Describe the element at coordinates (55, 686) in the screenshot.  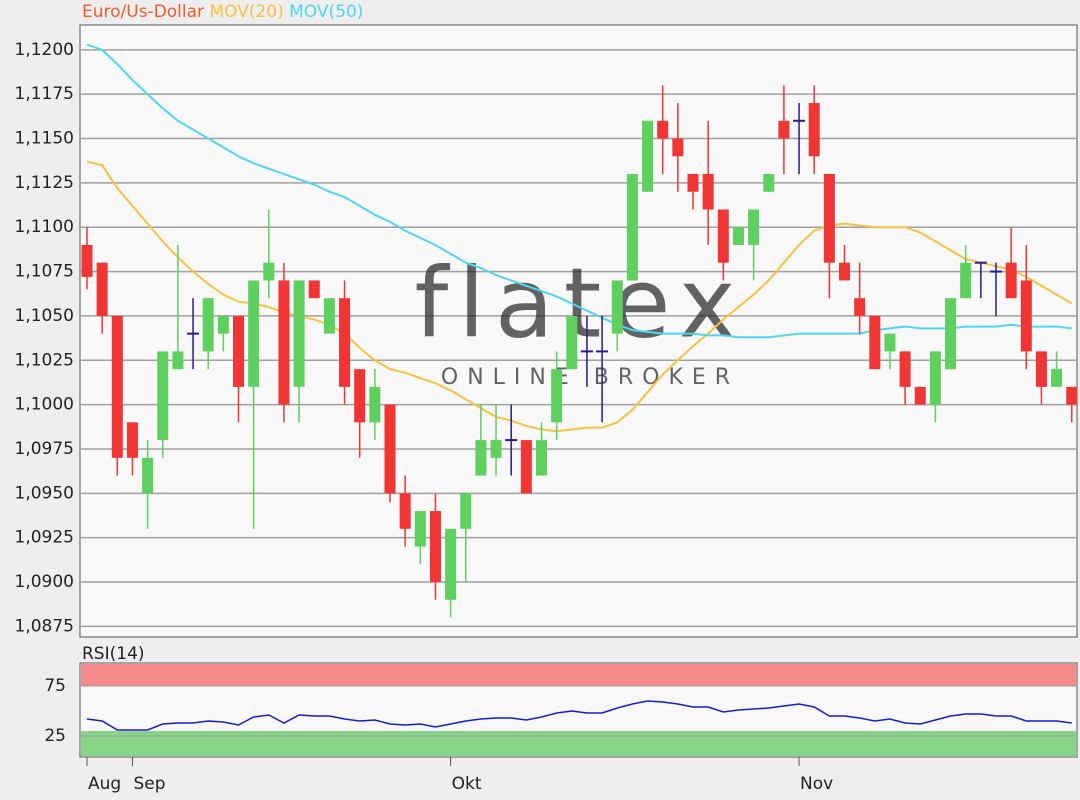
I see `y-tick-label: 75` at that location.